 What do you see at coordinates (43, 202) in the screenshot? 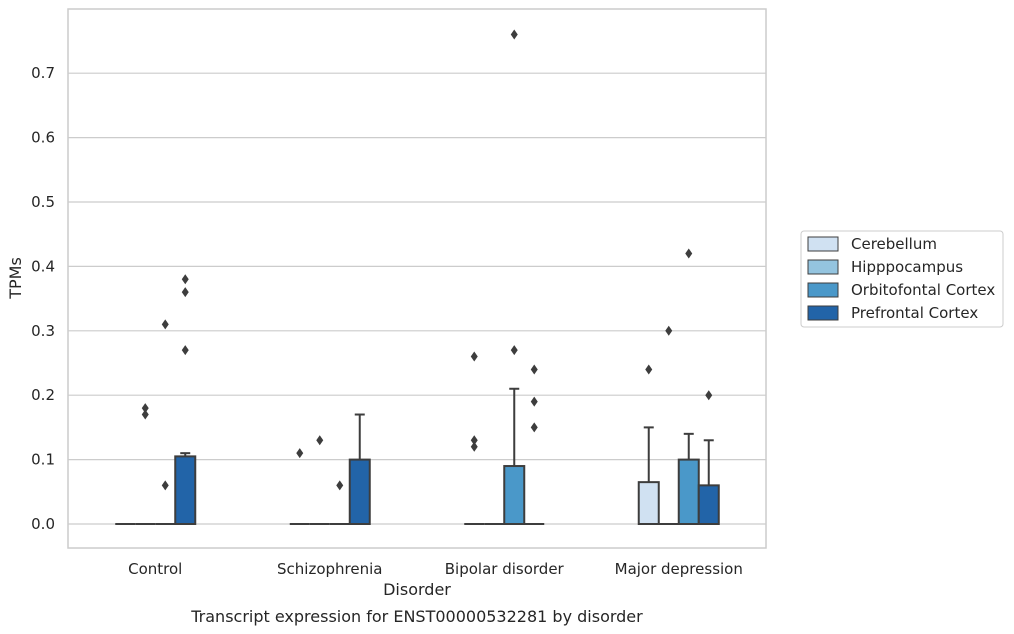
I see `y-tick-label: 0.5` at bounding box center [43, 202].